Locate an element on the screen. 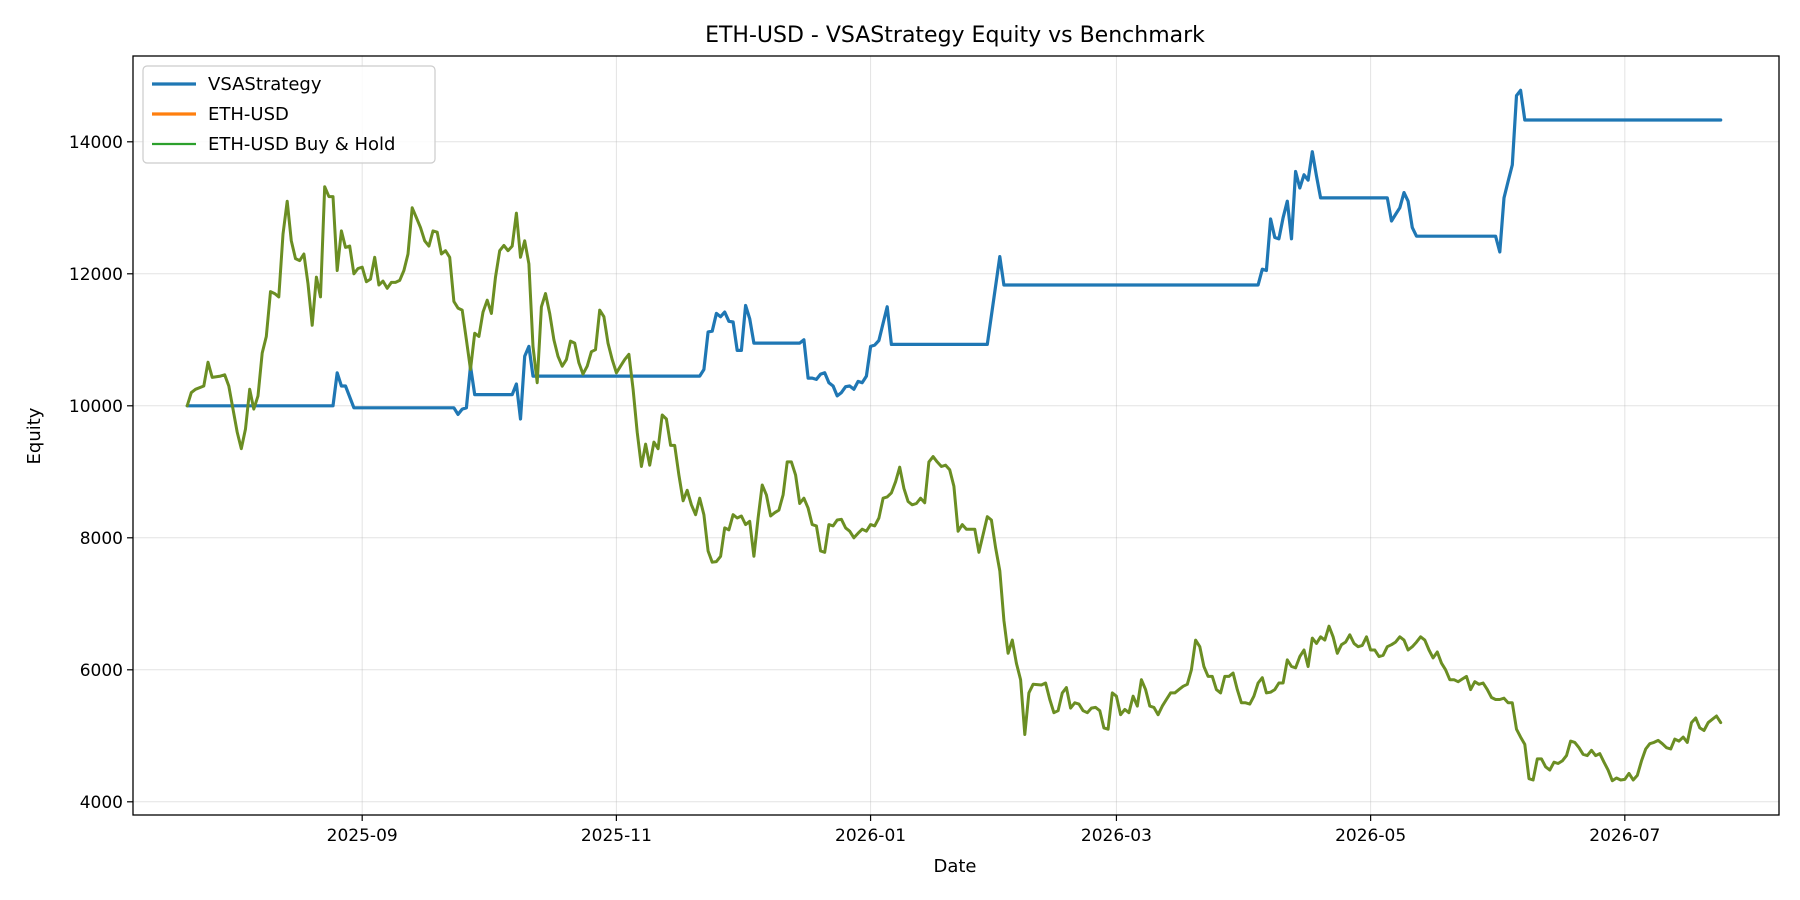  y-tick-label: 14000 is located at coordinates (96, 143).